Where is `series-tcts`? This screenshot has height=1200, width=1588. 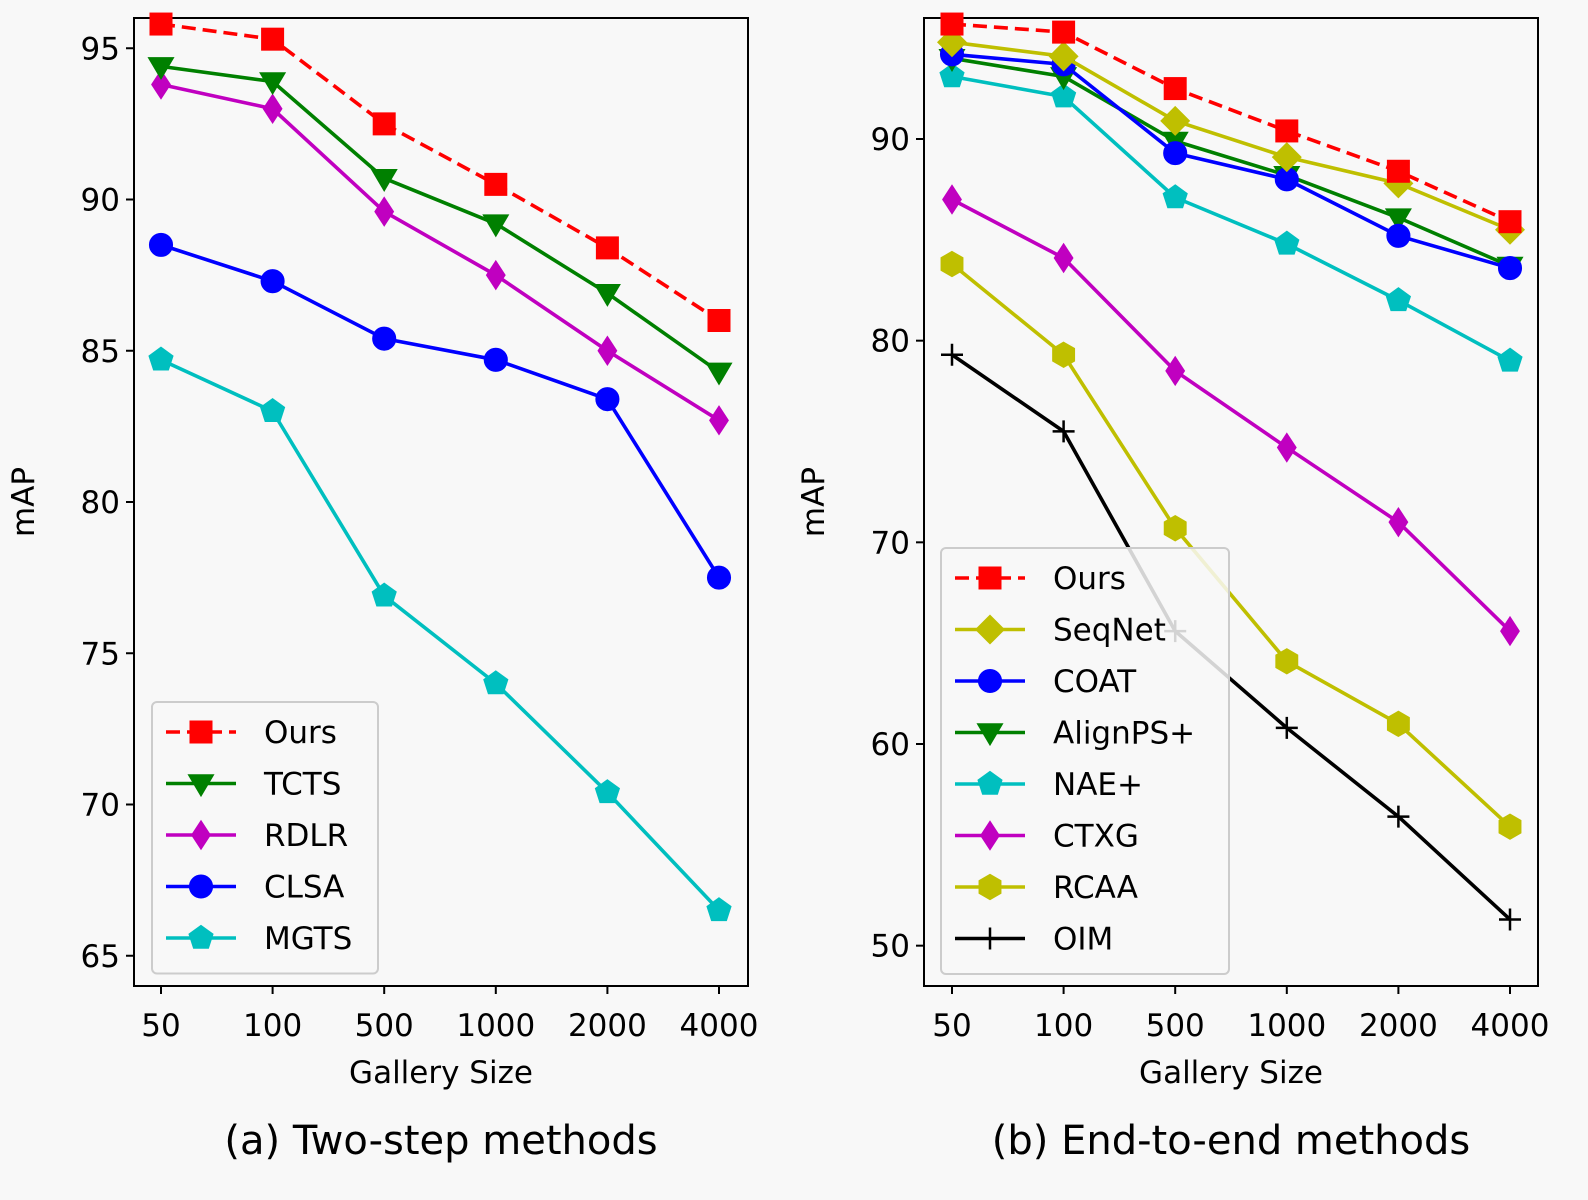
series-tcts is located at coordinates (440, 221).